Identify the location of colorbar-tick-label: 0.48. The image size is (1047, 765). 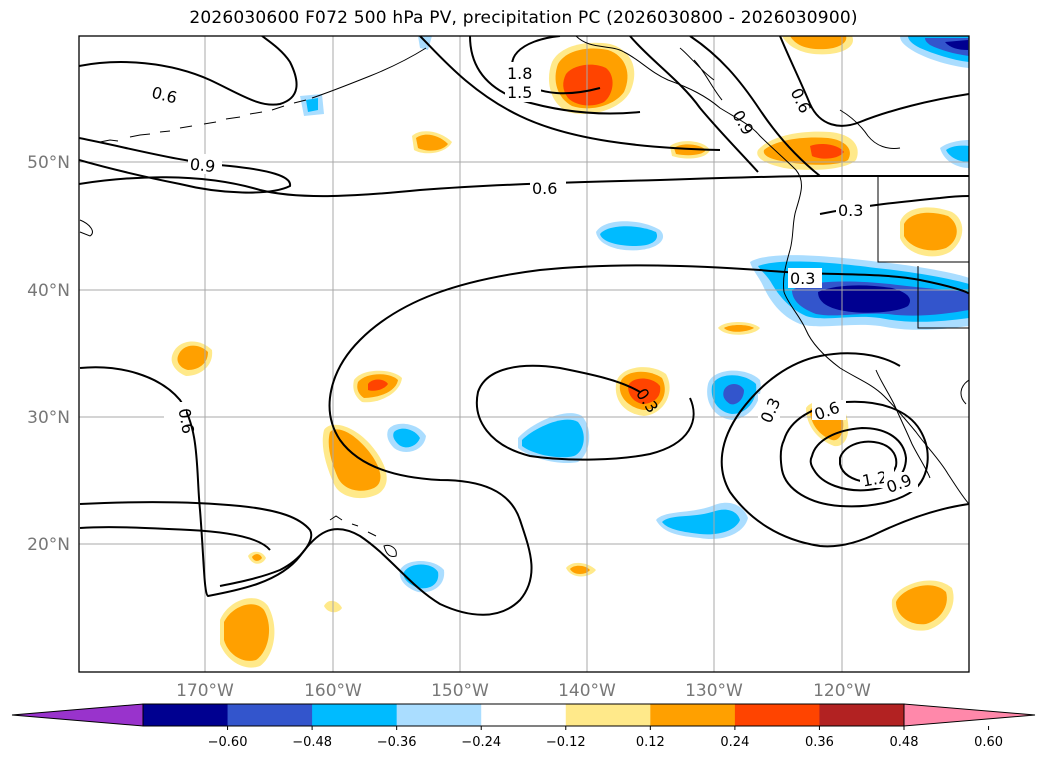
(904, 742).